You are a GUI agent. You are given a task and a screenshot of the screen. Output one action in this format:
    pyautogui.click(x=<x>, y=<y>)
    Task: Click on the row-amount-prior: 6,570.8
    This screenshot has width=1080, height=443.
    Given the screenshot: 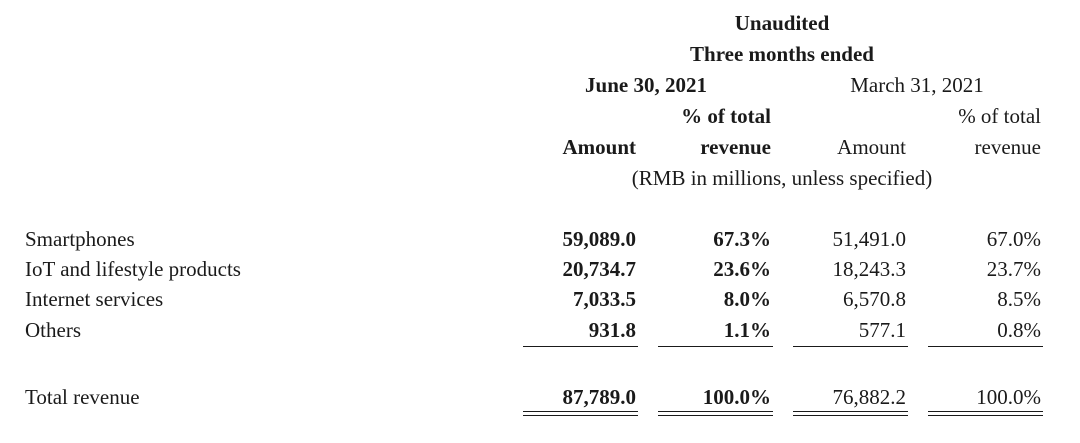 What is the action you would take?
    pyautogui.click(x=874, y=299)
    